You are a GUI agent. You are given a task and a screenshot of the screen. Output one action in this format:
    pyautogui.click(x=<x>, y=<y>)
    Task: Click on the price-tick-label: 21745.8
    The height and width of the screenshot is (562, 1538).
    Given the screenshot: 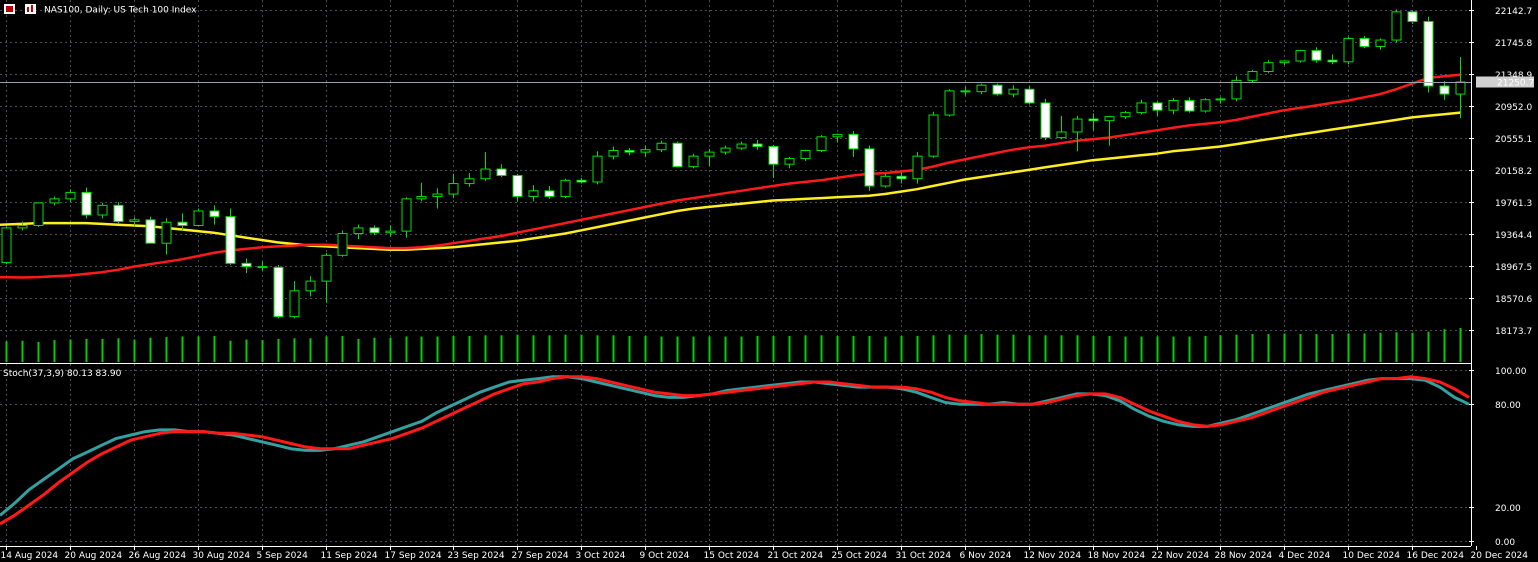 What is the action you would take?
    pyautogui.click(x=1513, y=44)
    